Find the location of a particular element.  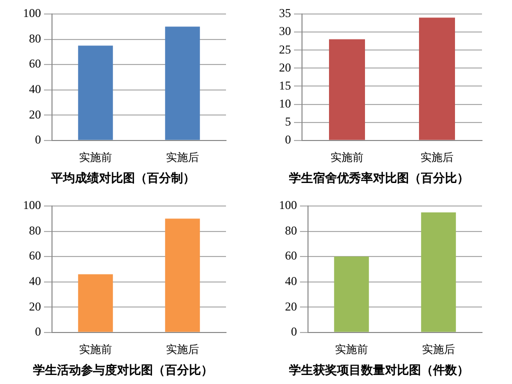

text: 平均成绩对比图（百分制） is located at coordinates (122, 177).